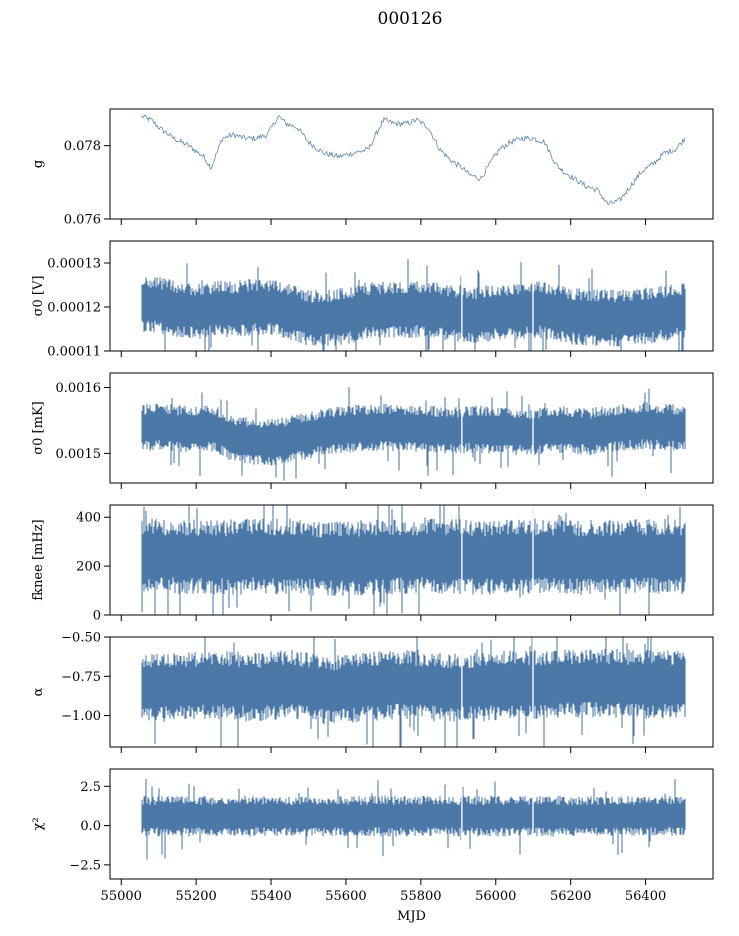 This screenshot has height=936, width=739. I want to click on ytick-label: 0.076, so click(82, 220).